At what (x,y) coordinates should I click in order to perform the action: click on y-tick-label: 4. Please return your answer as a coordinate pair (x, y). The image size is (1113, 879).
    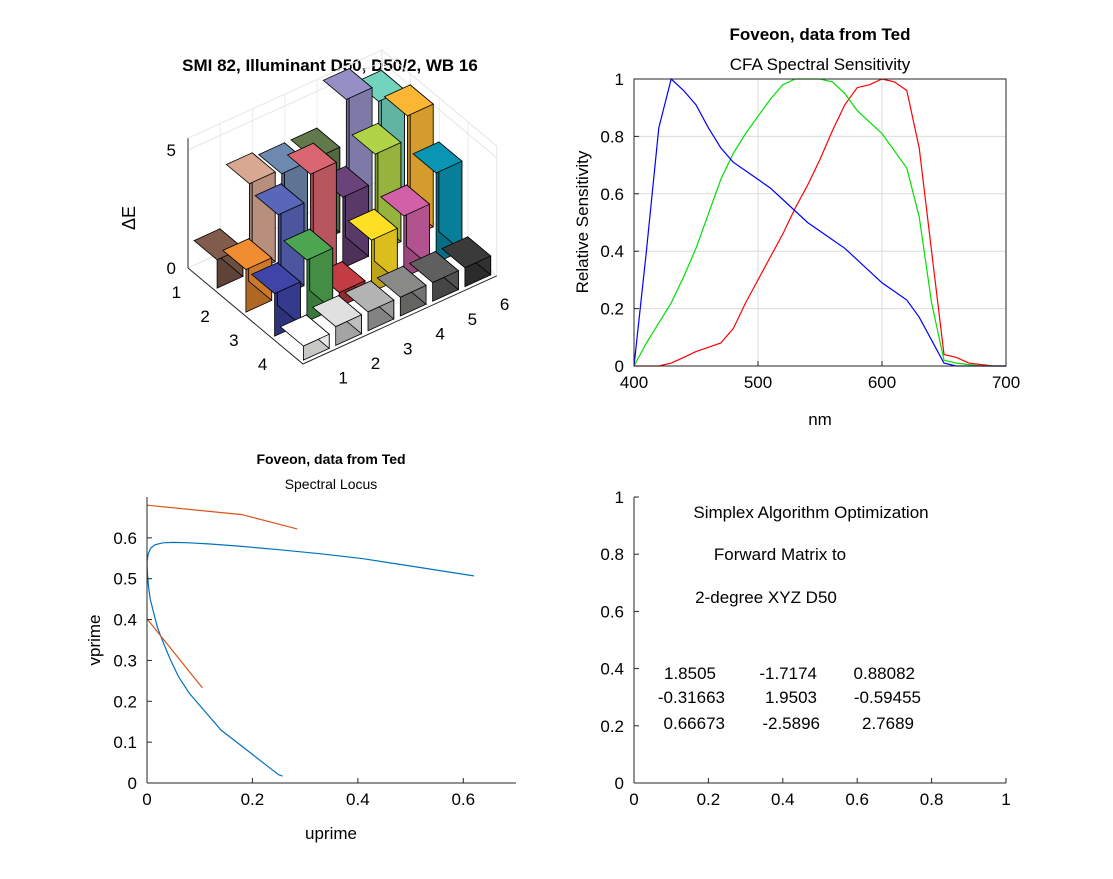
    Looking at the image, I should click on (262, 364).